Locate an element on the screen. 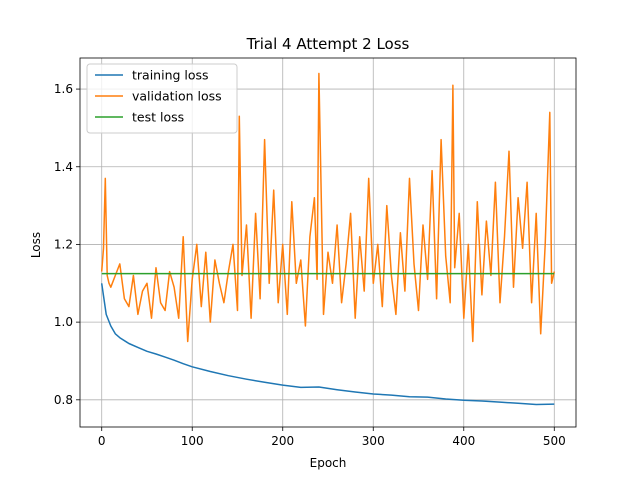 Image resolution: width=640 pixels, height=480 pixels. y-axis-label: Loss is located at coordinates (36, 245).